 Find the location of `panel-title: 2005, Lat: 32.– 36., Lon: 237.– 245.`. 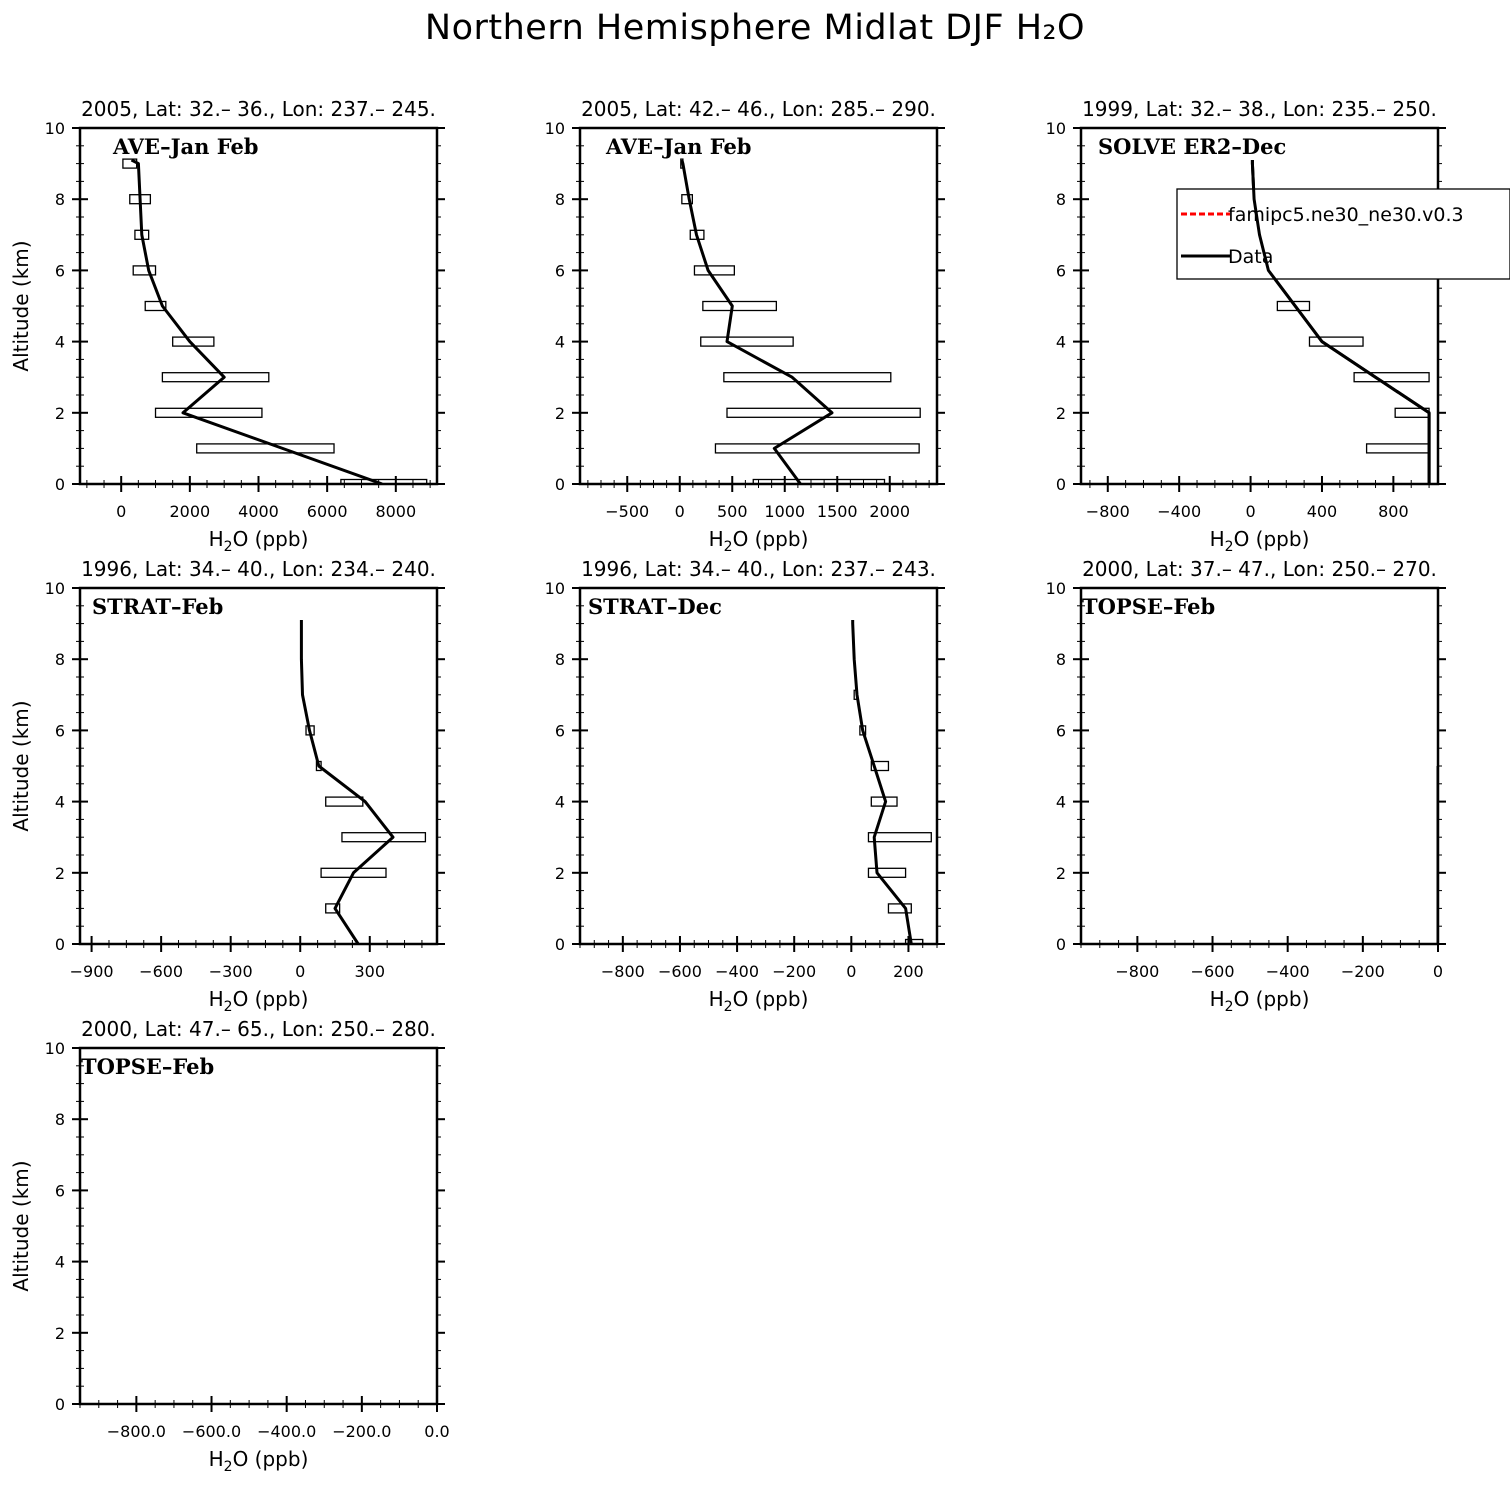

panel-title: 2005, Lat: 32.– 36., Lon: 237.– 245. is located at coordinates (258, 109).